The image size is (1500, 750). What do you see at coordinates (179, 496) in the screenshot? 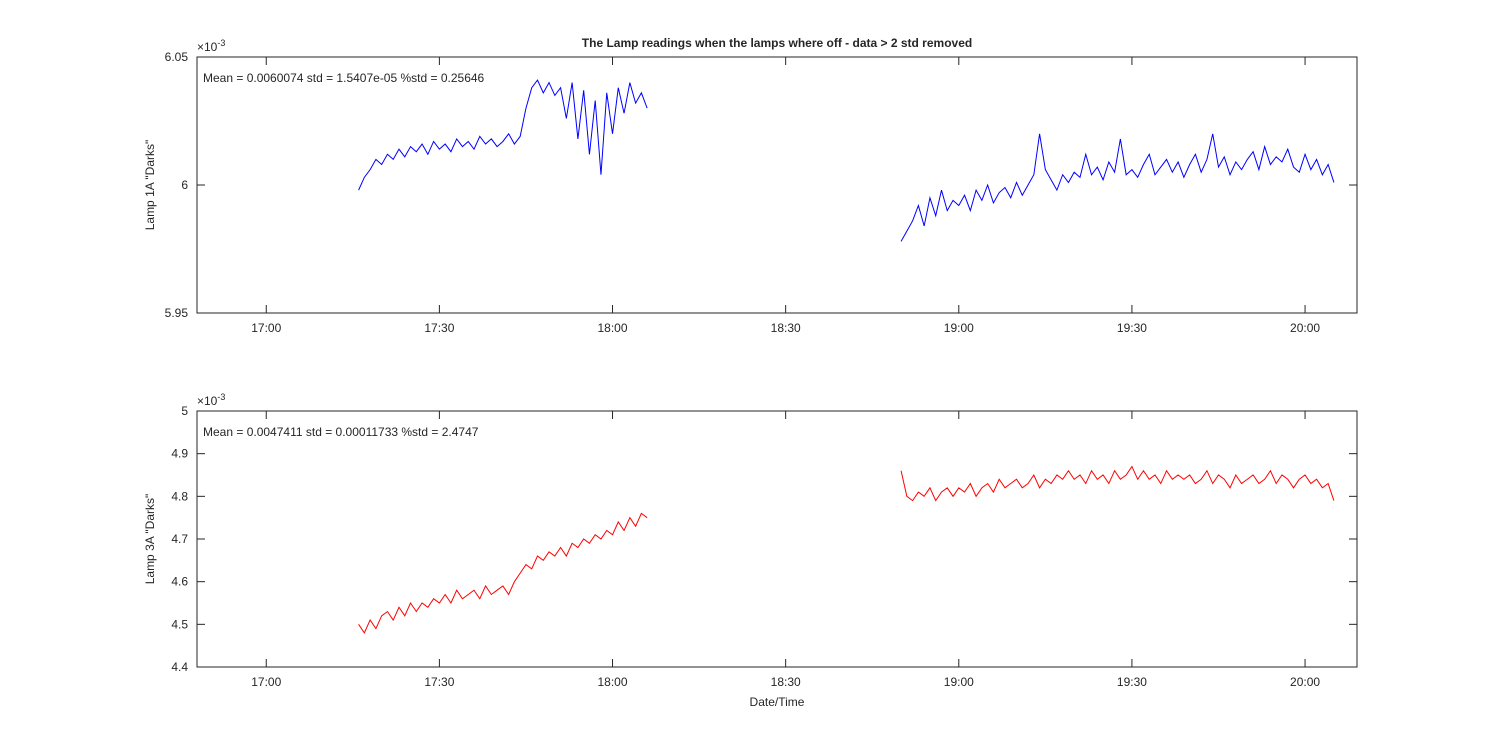
I see `y-tick-label: 4.8` at bounding box center [179, 496].